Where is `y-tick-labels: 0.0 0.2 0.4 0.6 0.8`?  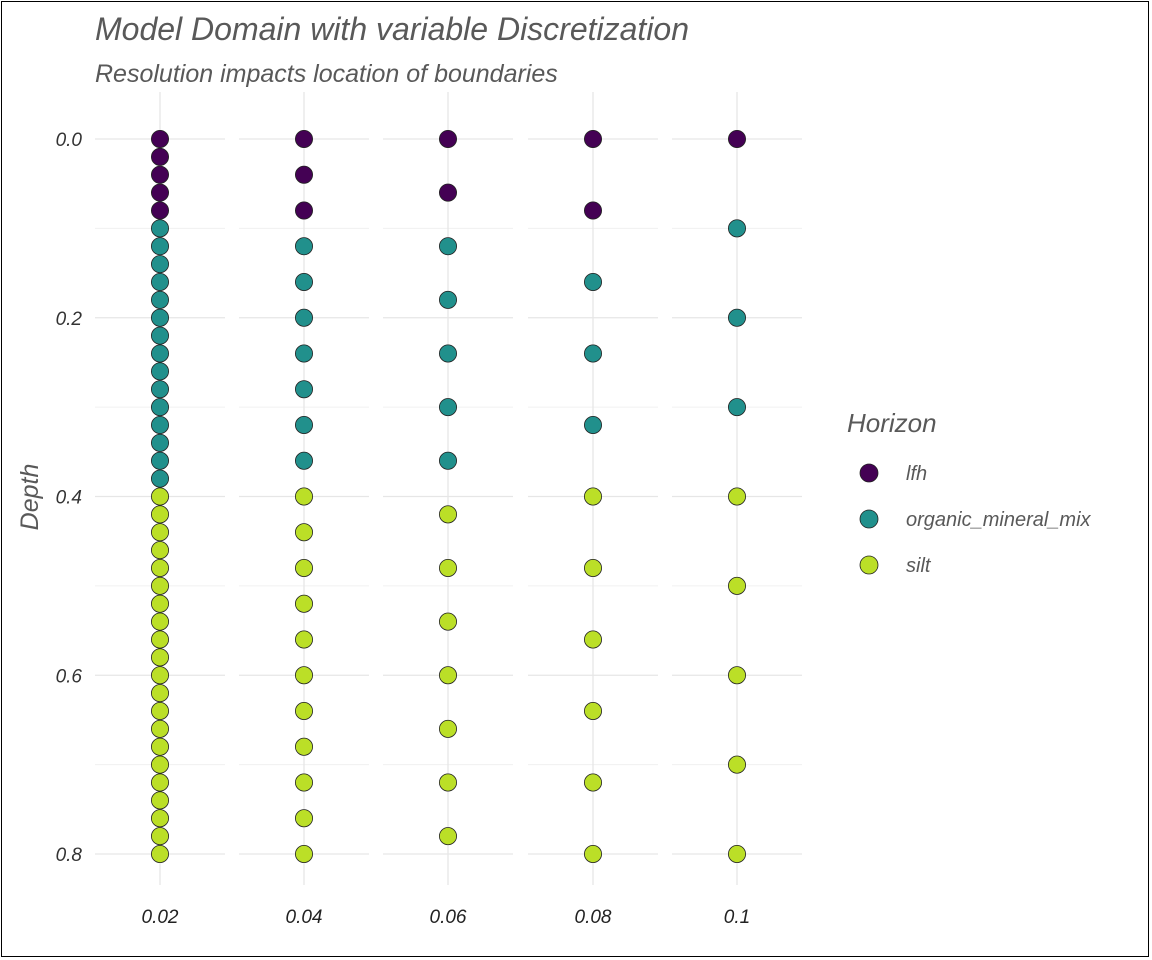
y-tick-labels: 0.0 0.2 0.4 0.6 0.8 is located at coordinates (69, 498).